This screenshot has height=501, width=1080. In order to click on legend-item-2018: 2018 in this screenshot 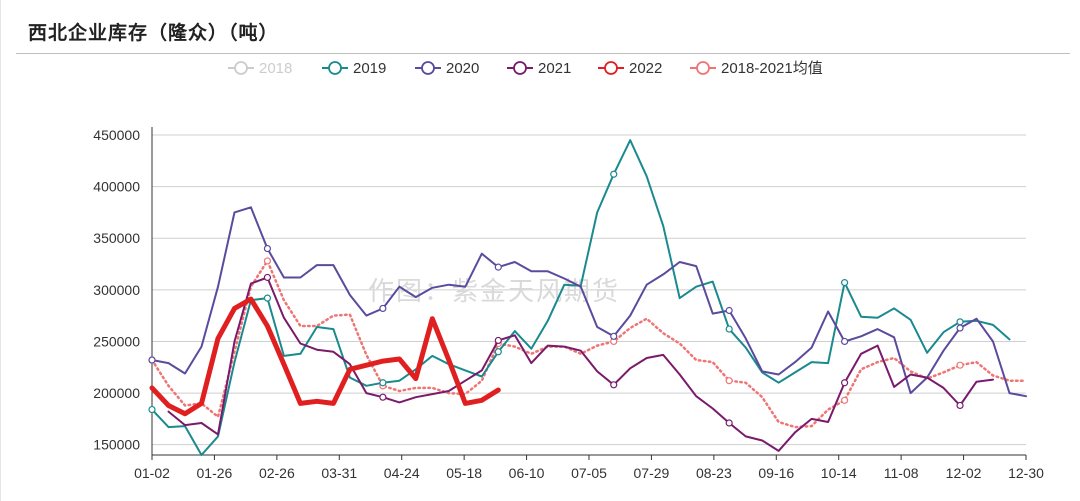, I will do `click(260, 68)`.